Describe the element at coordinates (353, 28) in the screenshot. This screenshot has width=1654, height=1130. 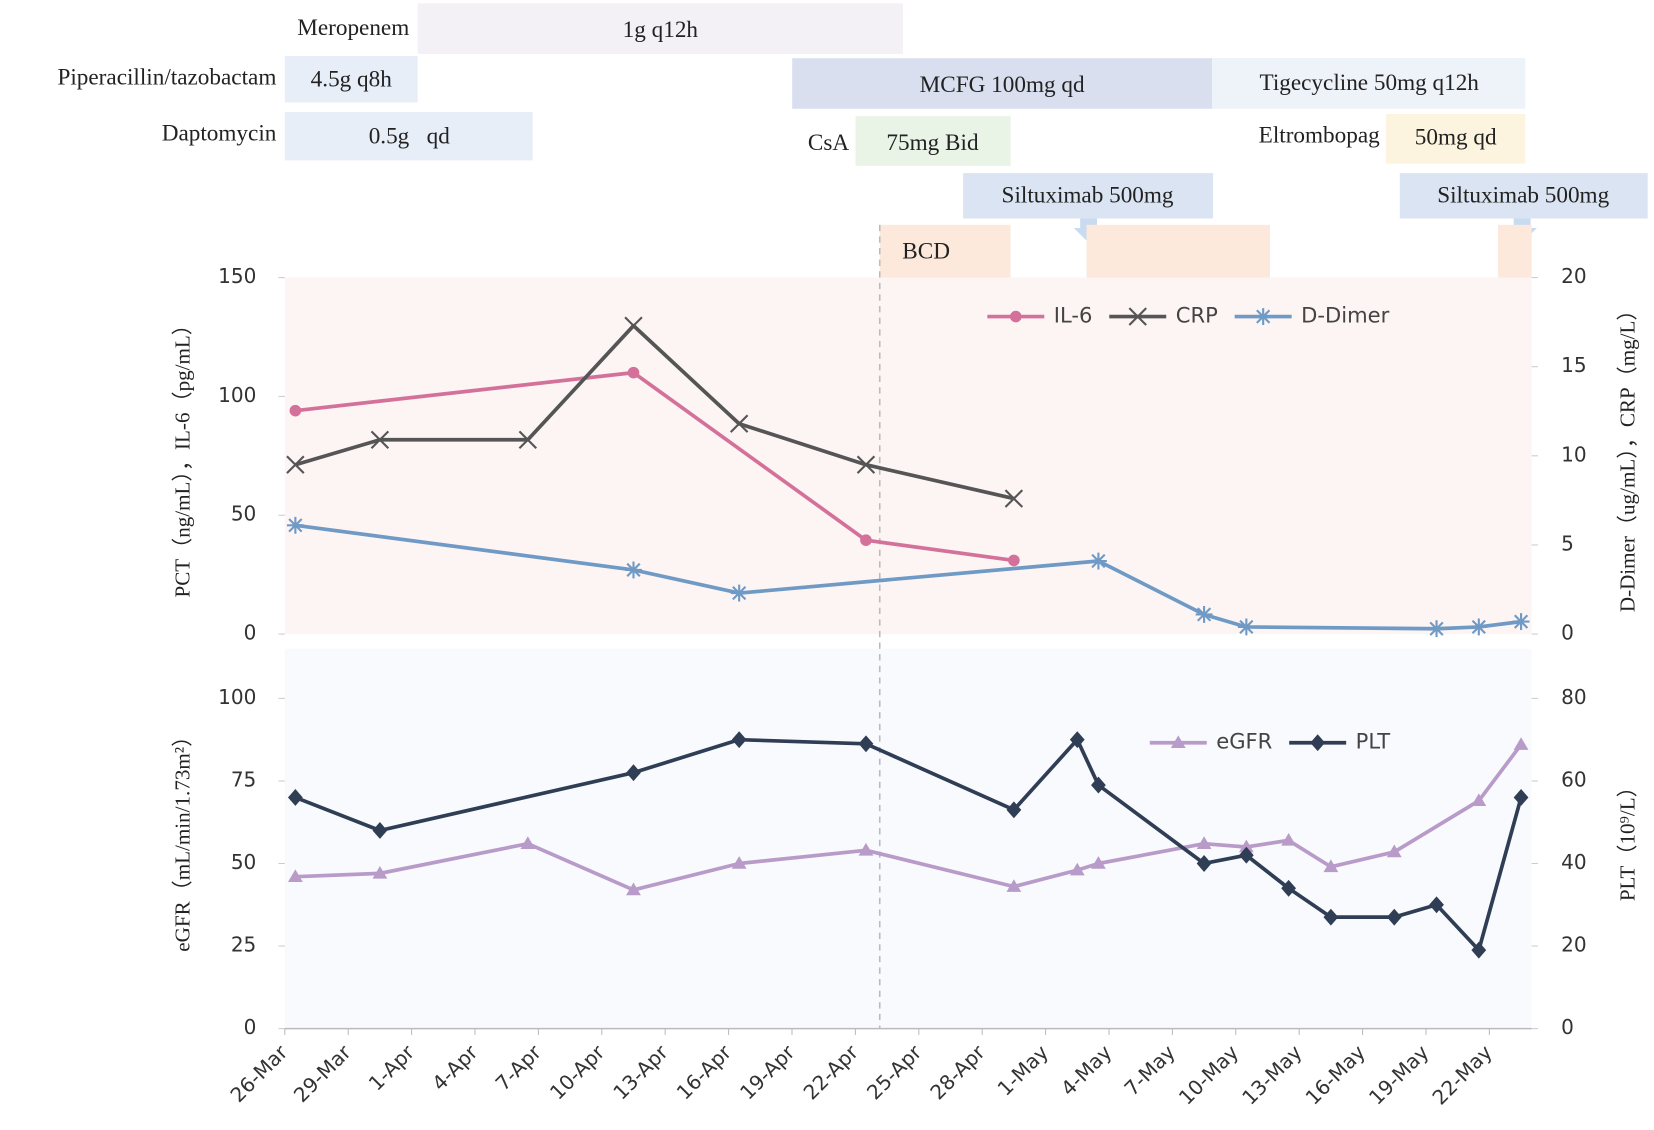
I see `drug-label: Meropenem` at that location.